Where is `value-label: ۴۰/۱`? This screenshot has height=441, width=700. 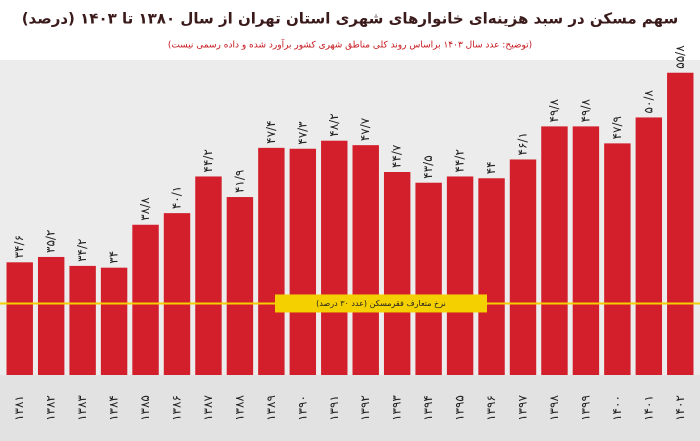 value-label: ۴۰/۱ is located at coordinates (177, 197).